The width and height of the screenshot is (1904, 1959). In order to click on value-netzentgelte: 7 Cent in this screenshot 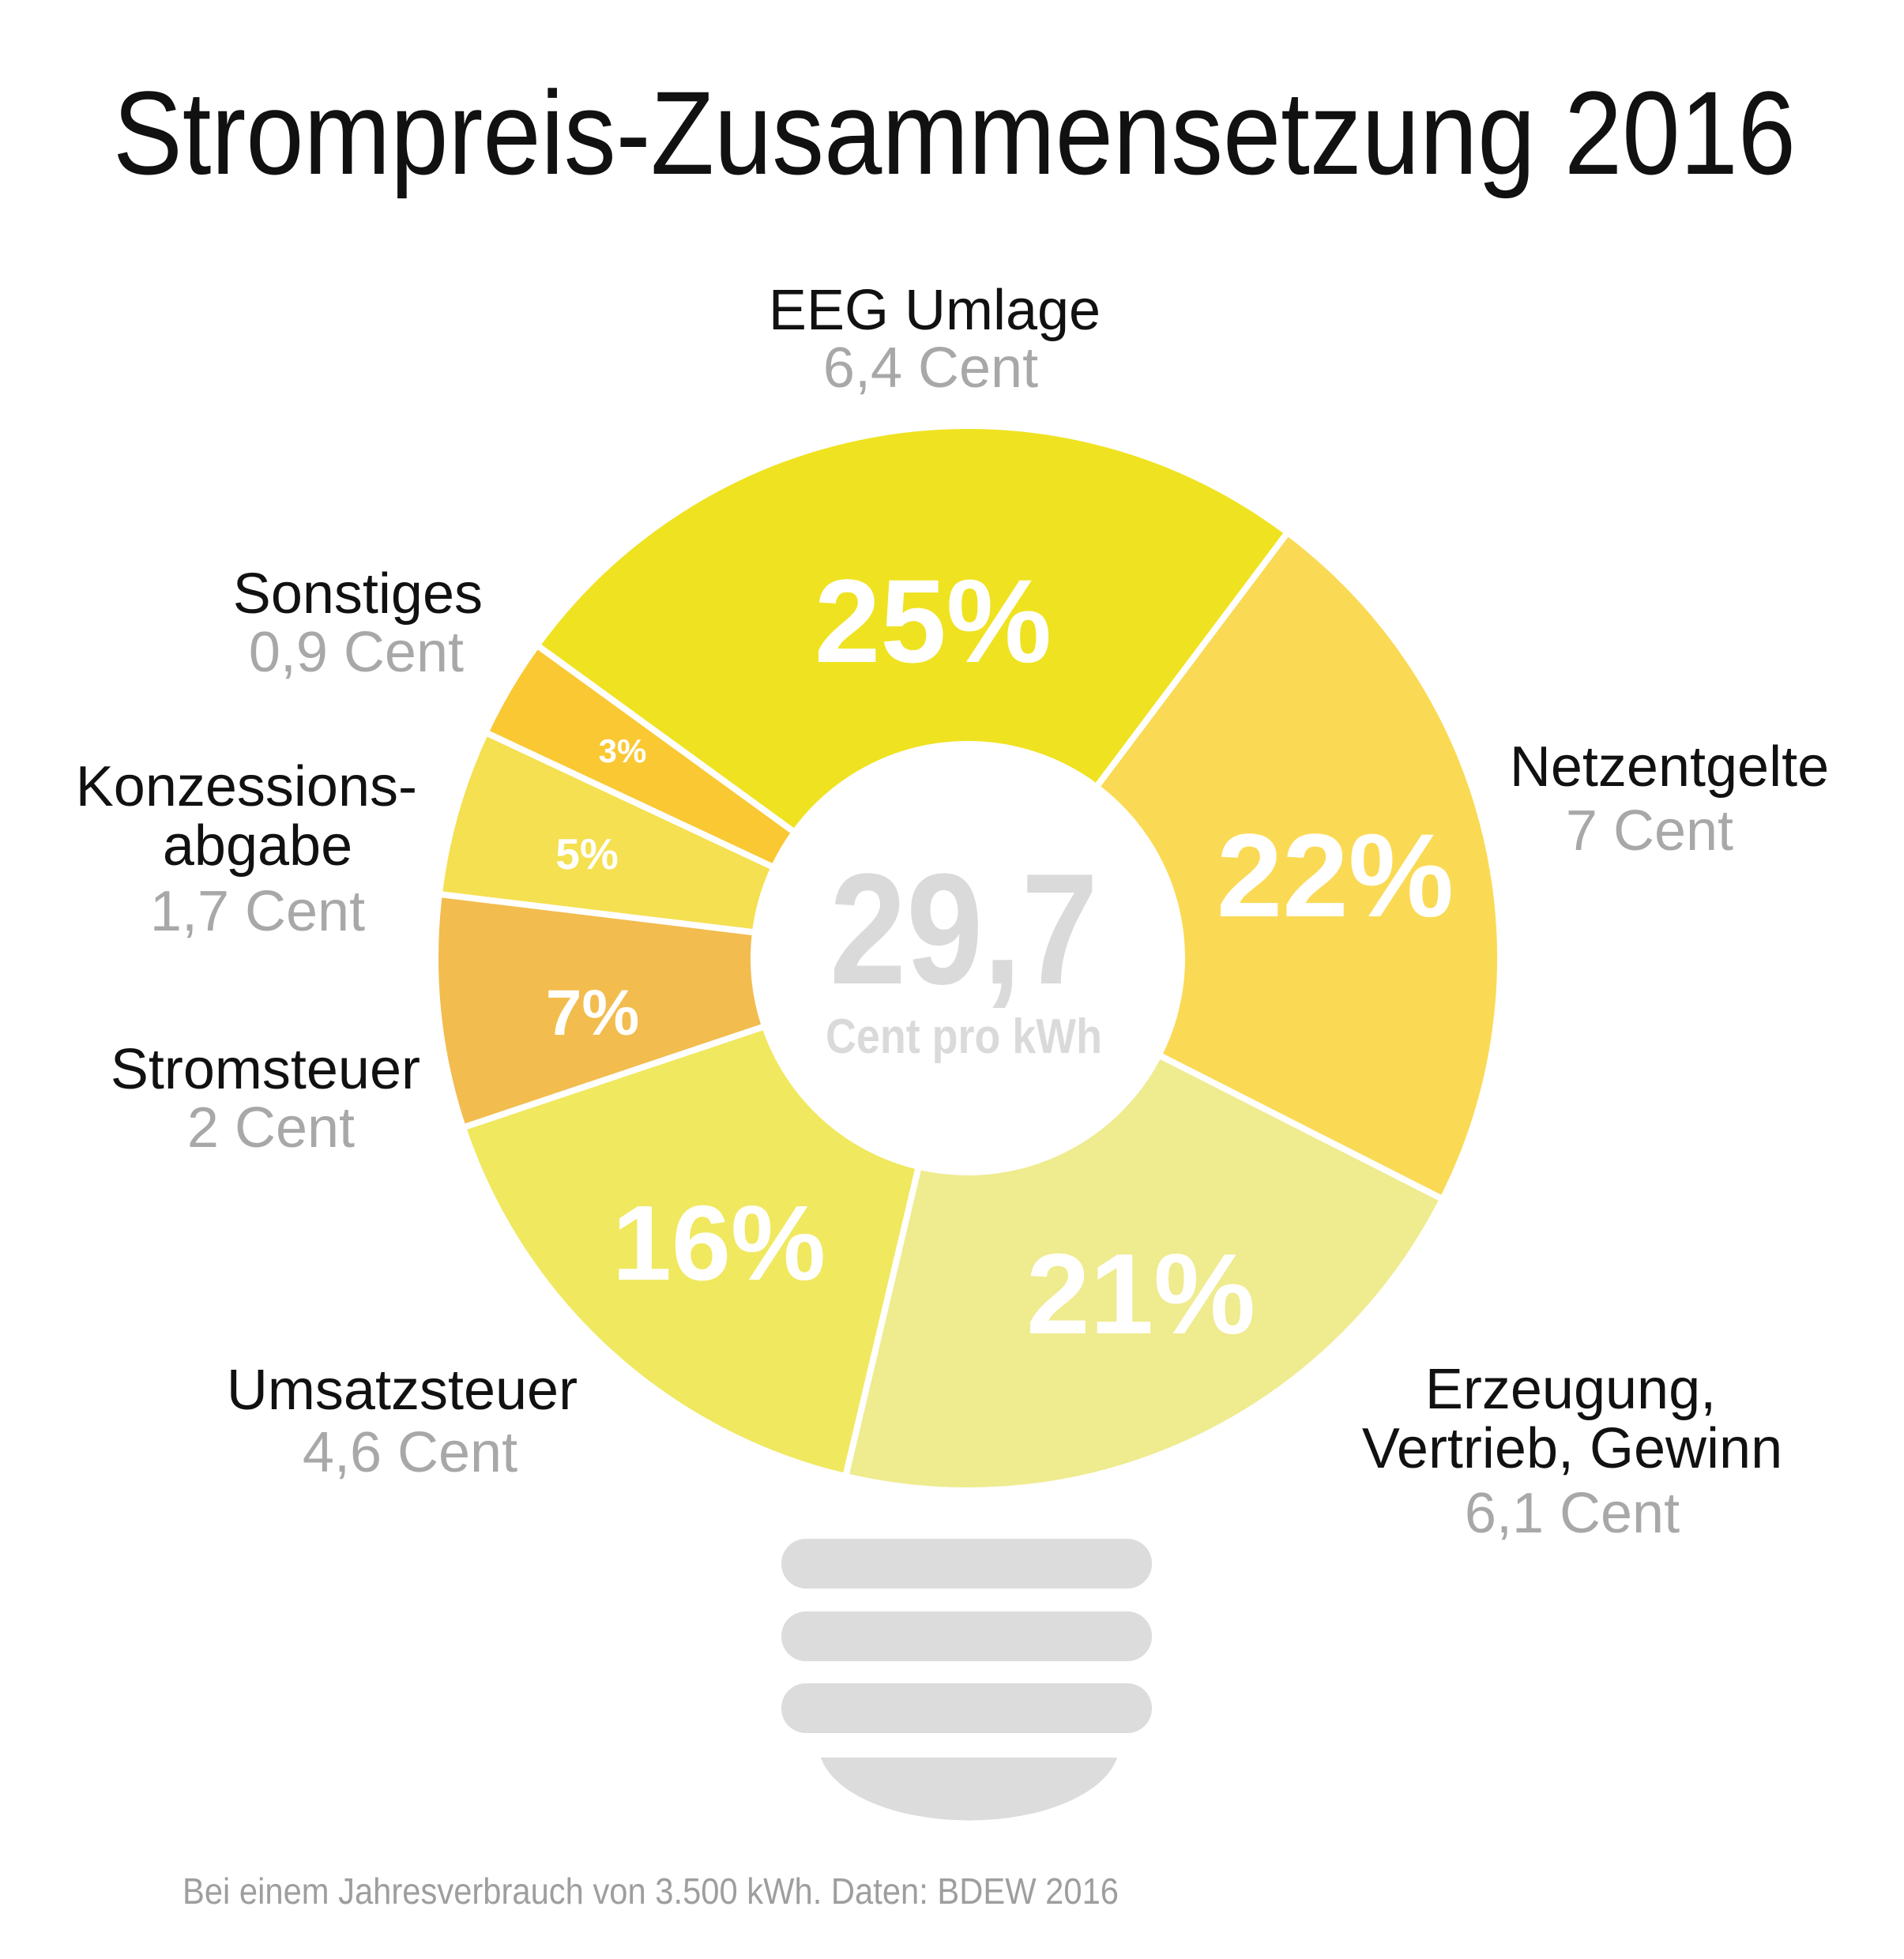, I will do `click(1649, 831)`.